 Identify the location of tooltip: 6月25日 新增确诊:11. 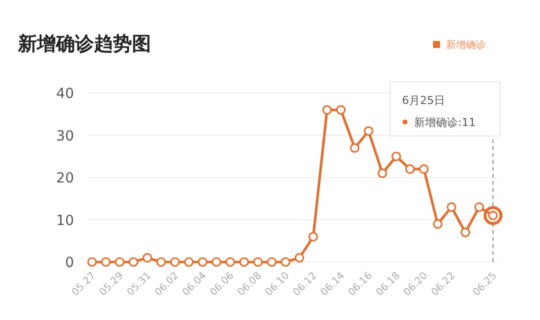
(445, 109).